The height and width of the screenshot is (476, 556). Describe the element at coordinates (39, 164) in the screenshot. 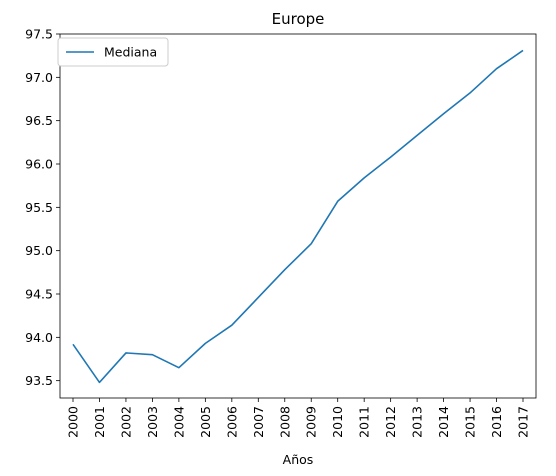

I see `y-tick-label: 96.0` at that location.